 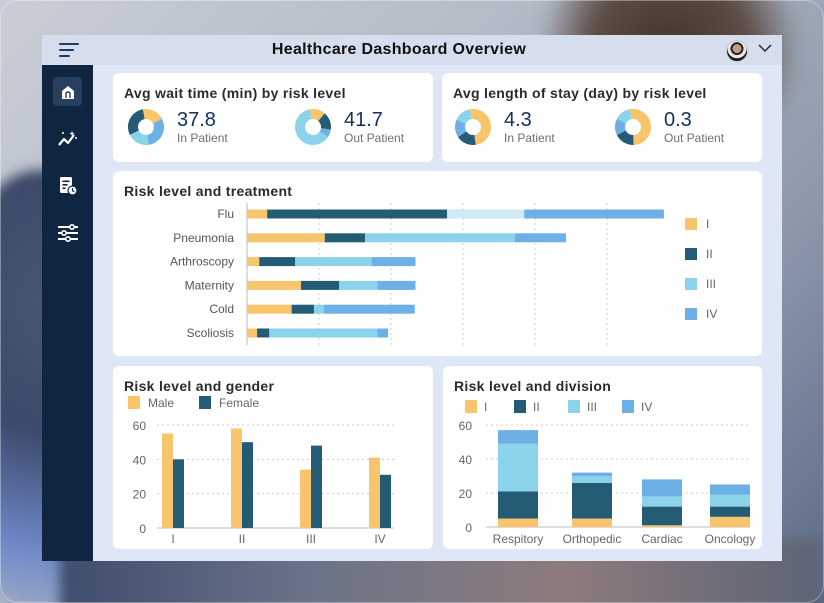 I want to click on wait-outpatient-kpi: 41.7 Out Patient, so click(x=349, y=127).